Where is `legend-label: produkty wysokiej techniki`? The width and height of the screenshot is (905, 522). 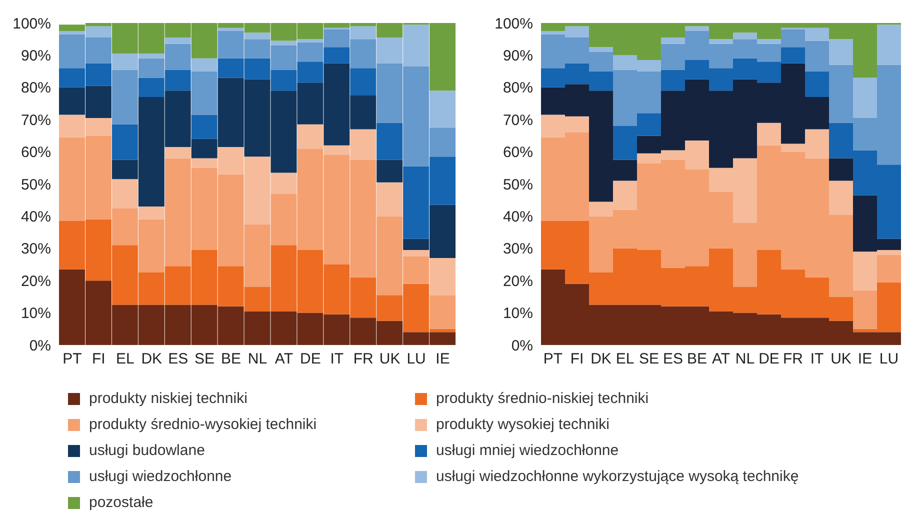
legend-label: produkty wysokiej techniki is located at coordinates (523, 424).